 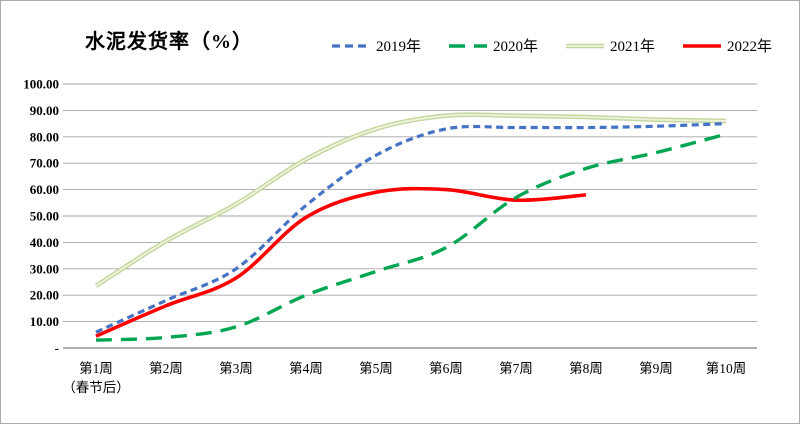 I want to click on chart-title: 水泥发货率（%）, so click(x=169, y=42).